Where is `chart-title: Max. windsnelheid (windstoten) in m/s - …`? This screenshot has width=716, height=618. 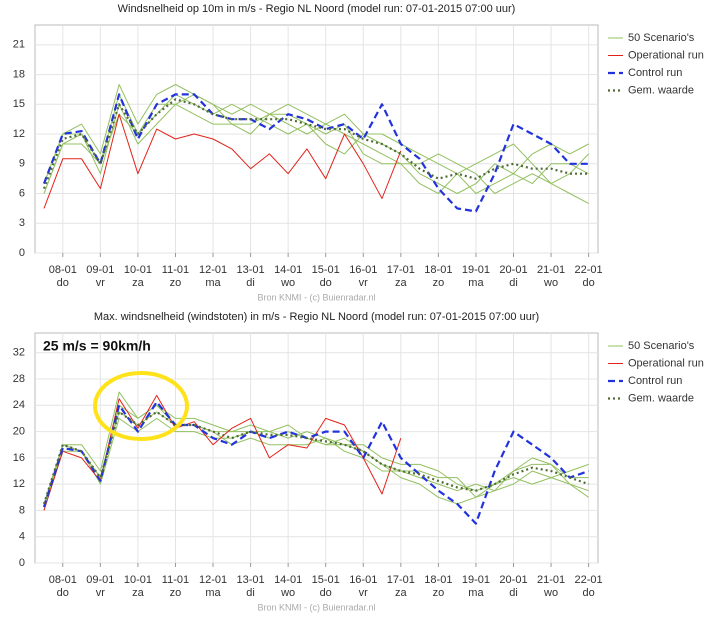
chart-title: Max. windsnelheid (windstoten) in m/s - … is located at coordinates (316, 317).